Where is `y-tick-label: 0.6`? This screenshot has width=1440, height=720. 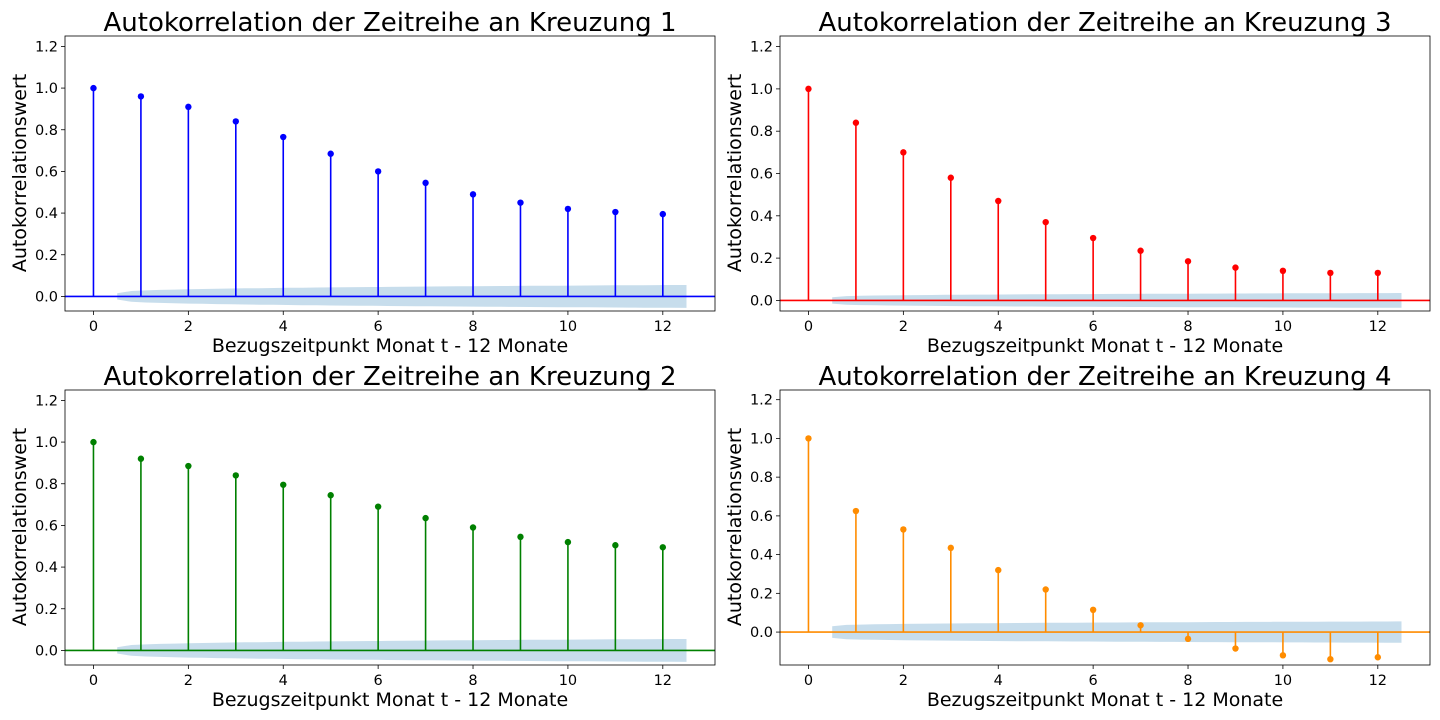 y-tick-label: 0.6 is located at coordinates (46, 526).